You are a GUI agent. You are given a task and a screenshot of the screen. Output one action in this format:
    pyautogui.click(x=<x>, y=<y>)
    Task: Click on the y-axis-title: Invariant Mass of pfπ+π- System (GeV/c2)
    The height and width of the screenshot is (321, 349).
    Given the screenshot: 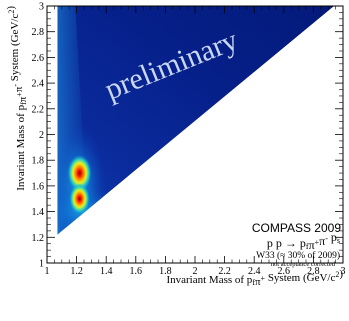 What is the action you would take?
    pyautogui.click(x=17, y=98)
    